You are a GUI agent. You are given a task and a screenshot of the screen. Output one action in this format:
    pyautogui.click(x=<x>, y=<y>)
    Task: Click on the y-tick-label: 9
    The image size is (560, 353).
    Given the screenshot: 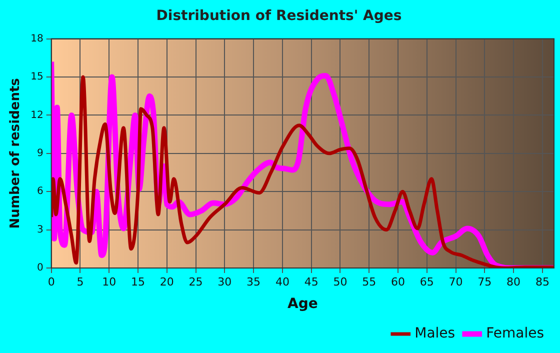 What is the action you would take?
    pyautogui.click(x=40, y=153)
    